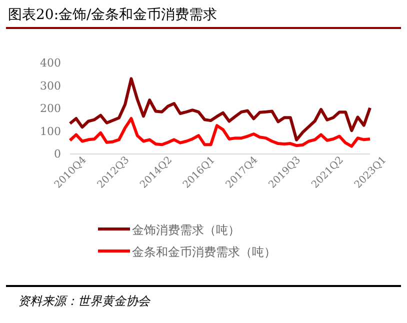 This screenshot has width=407, height=323. I want to click on line-series, so click(220, 132).